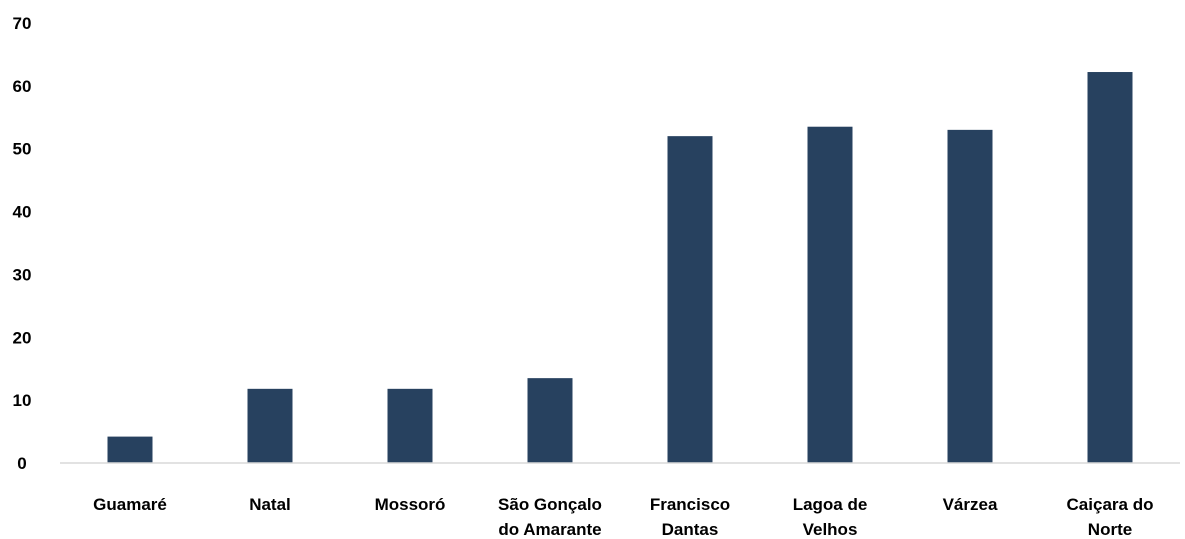  What do you see at coordinates (549, 529) in the screenshot?
I see `x-category-label-line: do Amarante` at bounding box center [549, 529].